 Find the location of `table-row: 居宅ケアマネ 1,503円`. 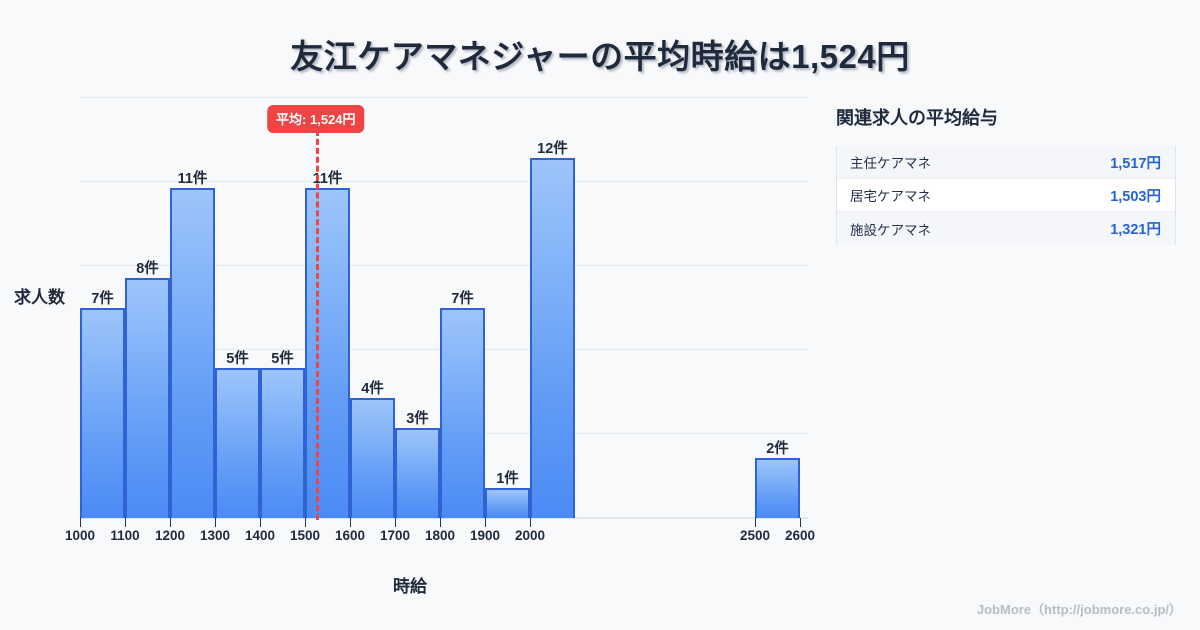

table-row: 居宅ケアマネ 1,503円 is located at coordinates (1006, 195).